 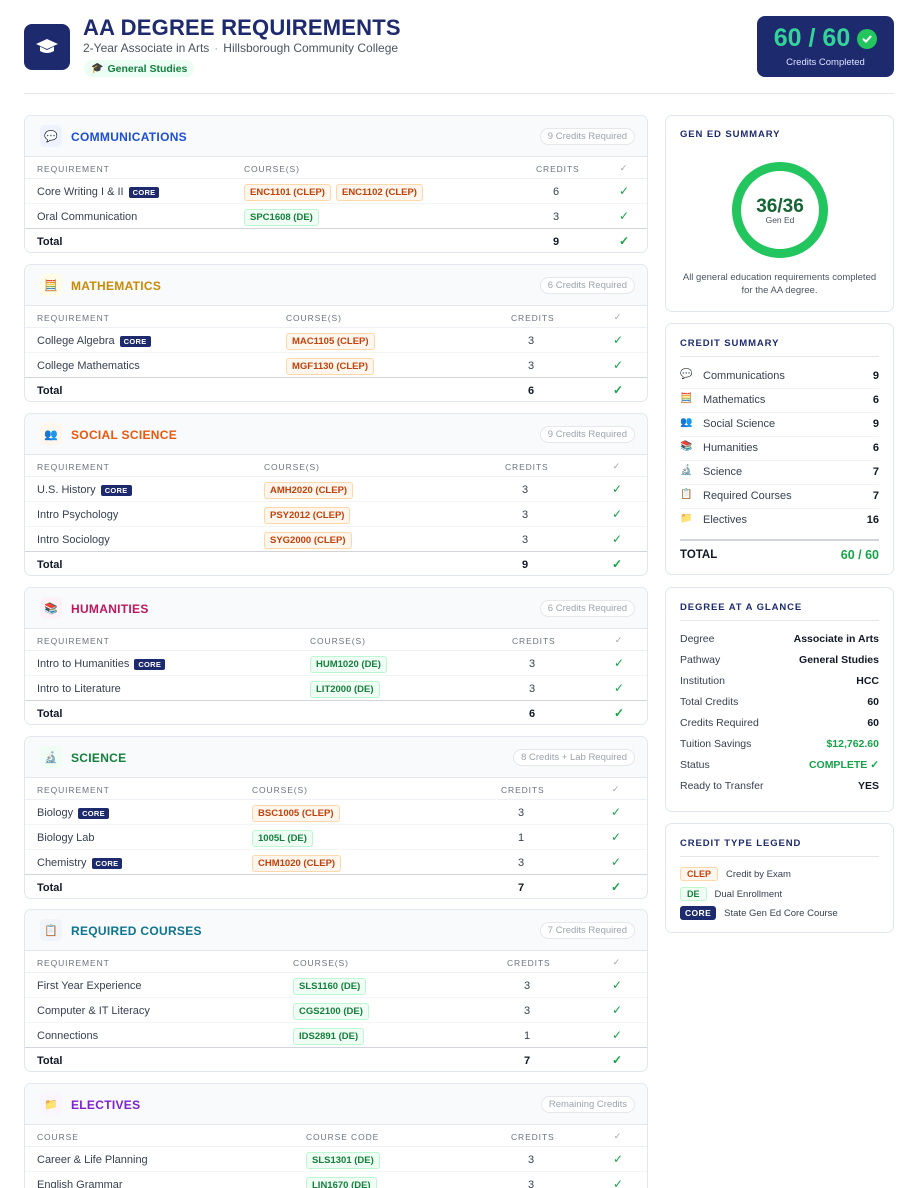 I want to click on section-header: 📋 REQUIRED COURSES 7 Credits Required, so click(x=336, y=930).